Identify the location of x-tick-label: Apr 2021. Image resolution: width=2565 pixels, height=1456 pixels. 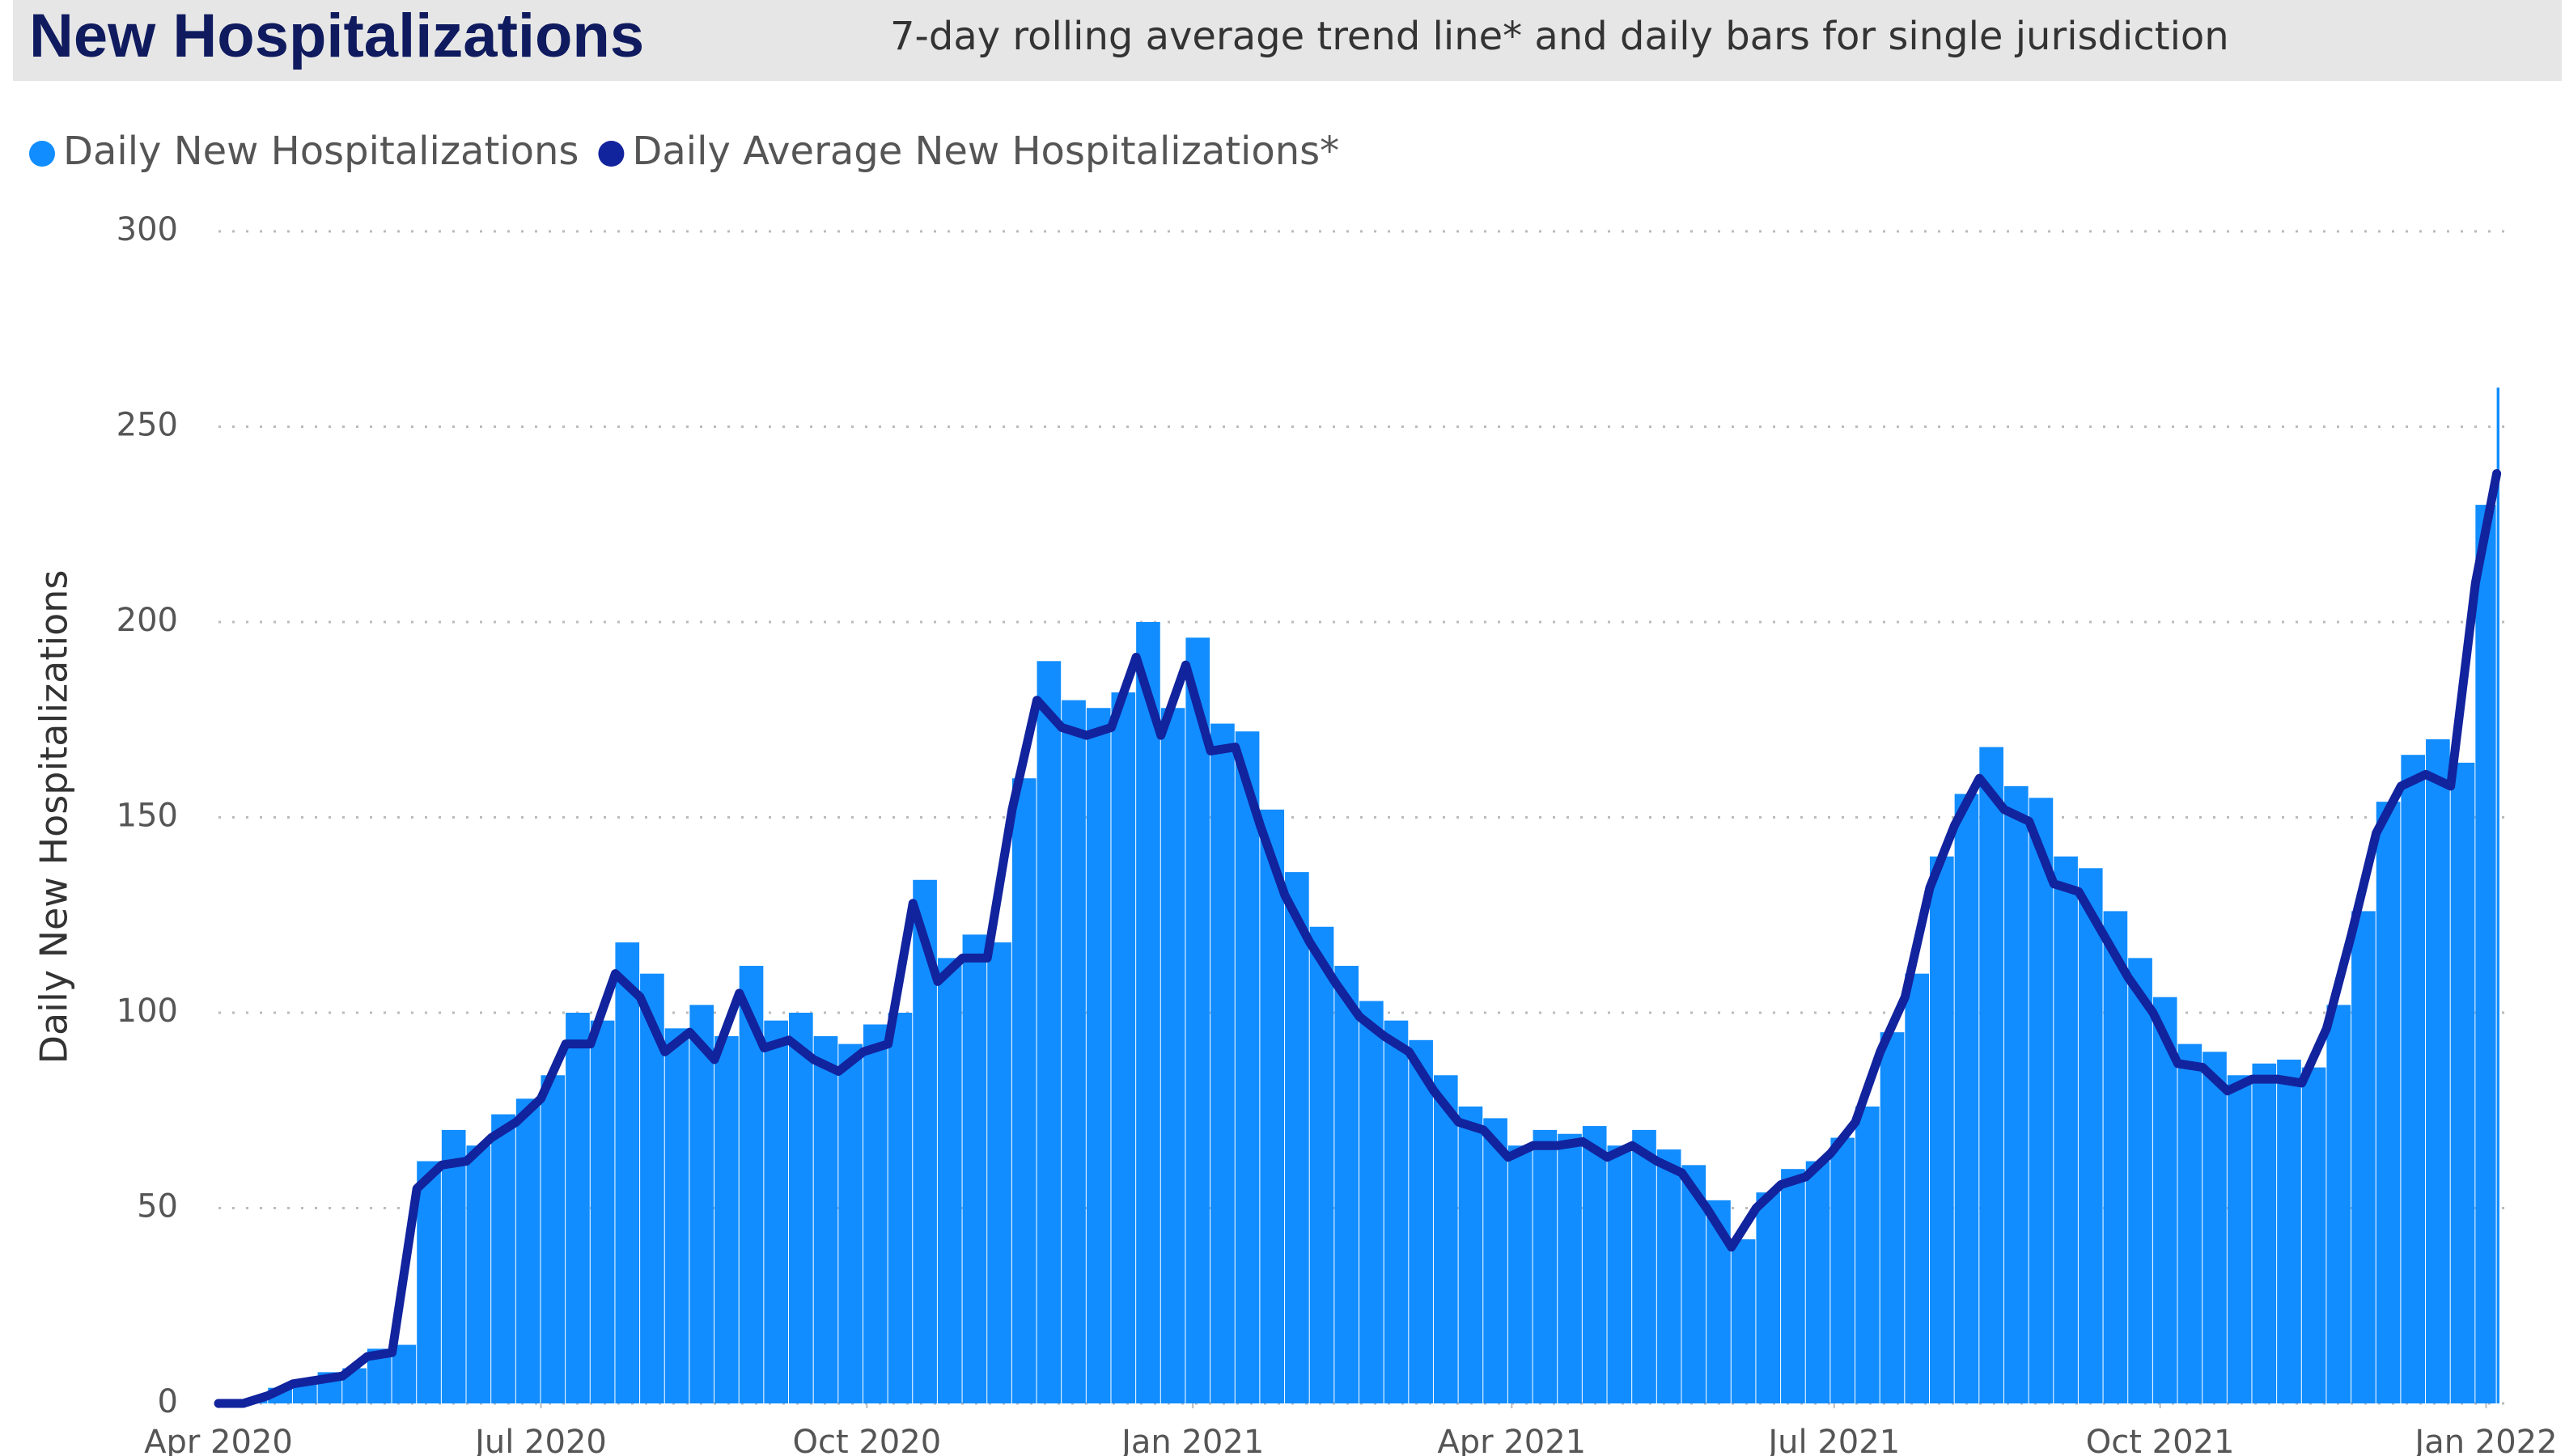
(1511, 1440).